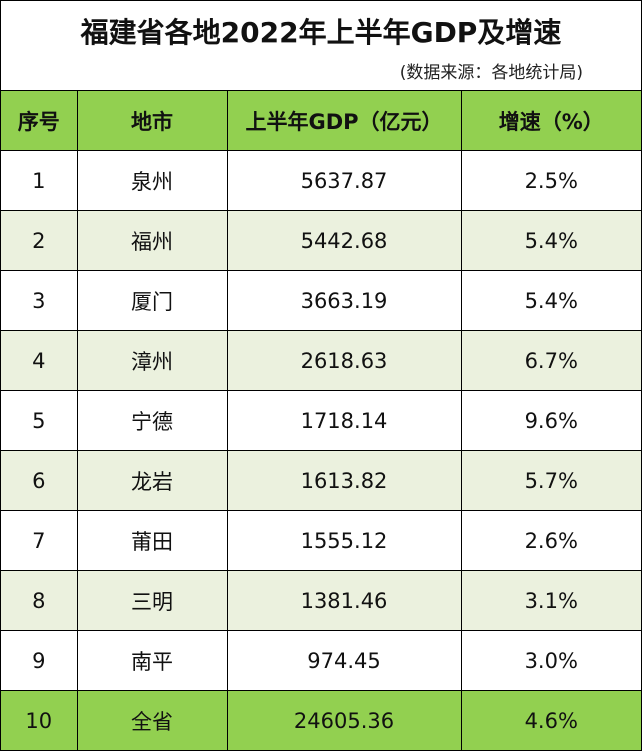 Image resolution: width=642 pixels, height=751 pixels. What do you see at coordinates (39, 660) in the screenshot?
I see `cell-index: 9` at bounding box center [39, 660].